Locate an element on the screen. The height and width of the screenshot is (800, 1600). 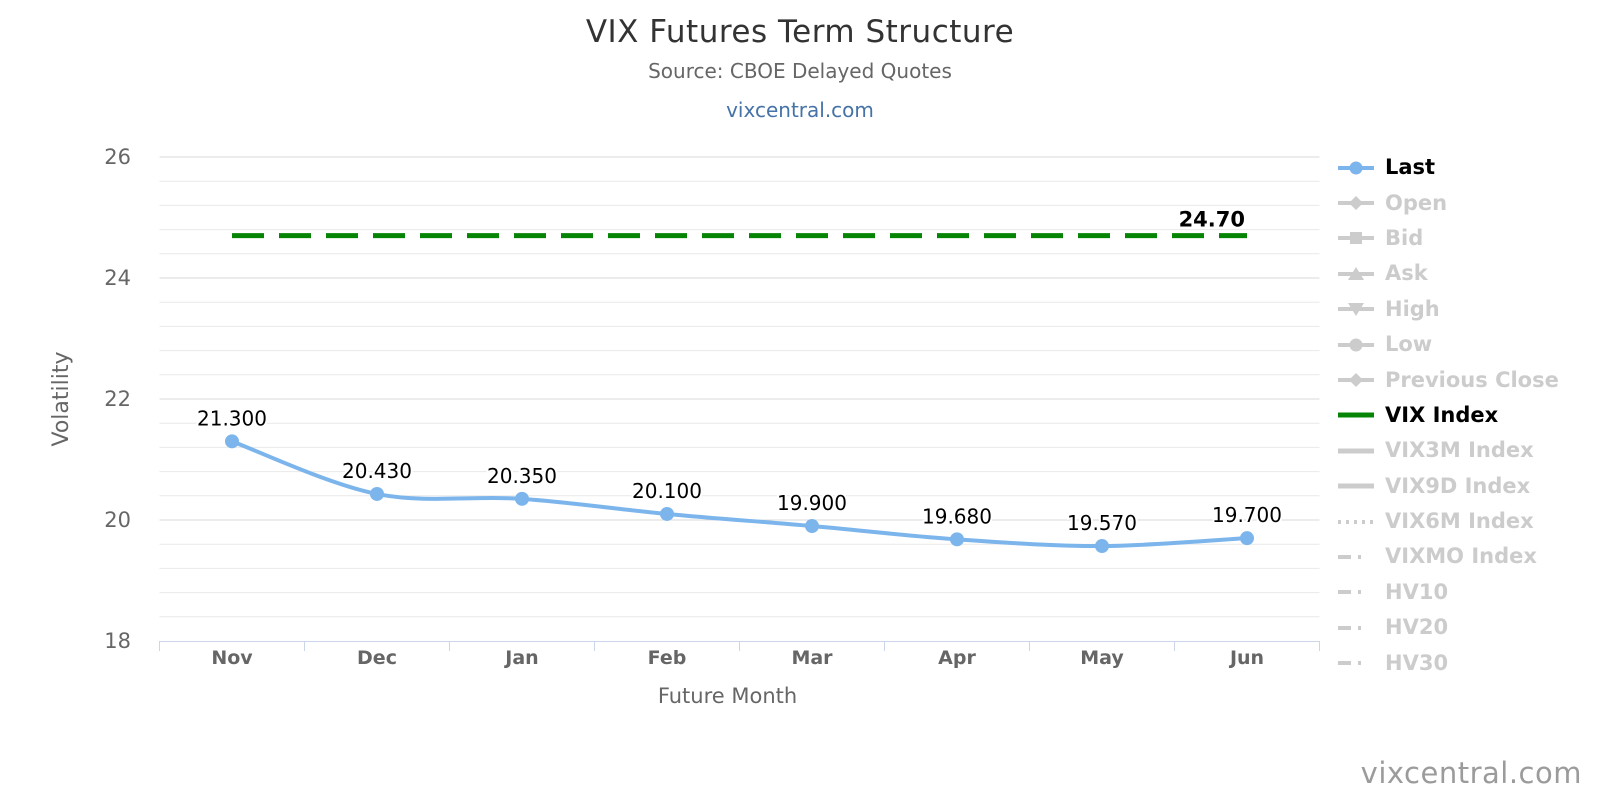
legend-label: VIX6M Index is located at coordinates (1459, 521).